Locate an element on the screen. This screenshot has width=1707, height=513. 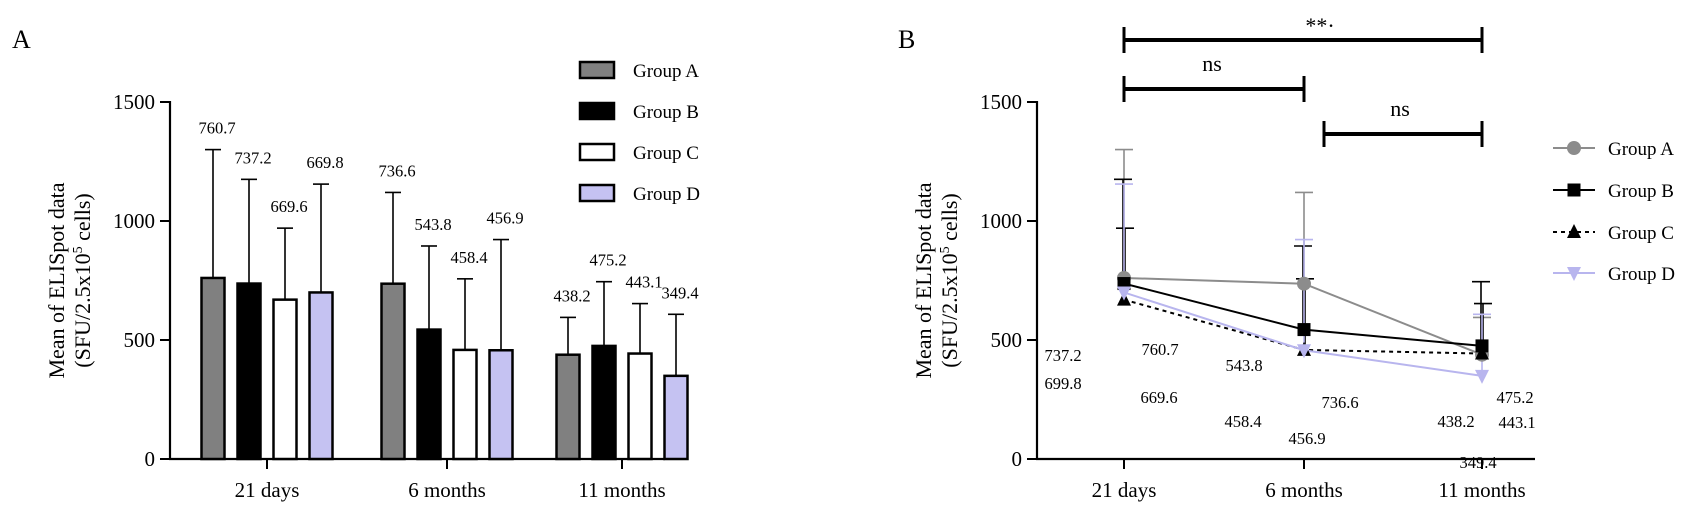
a-data-label: 443.1 is located at coordinates (643, 282).